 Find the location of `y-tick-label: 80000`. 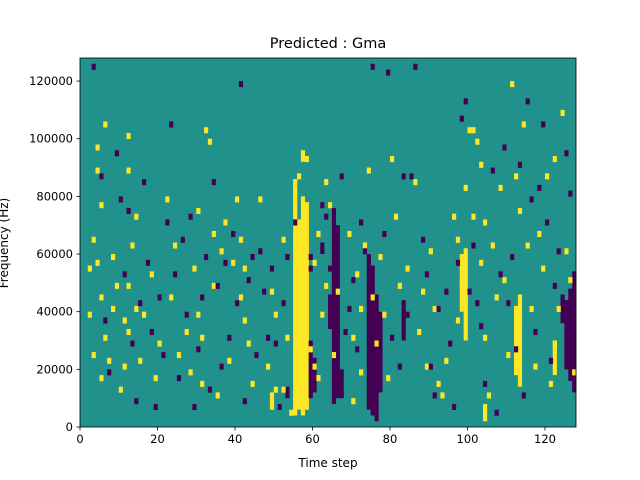

y-tick-label: 80000 is located at coordinates (54, 196).